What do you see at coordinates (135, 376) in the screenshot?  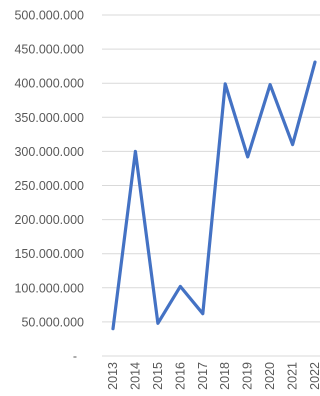 I see `x-tick-label: 2014` at bounding box center [135, 376].